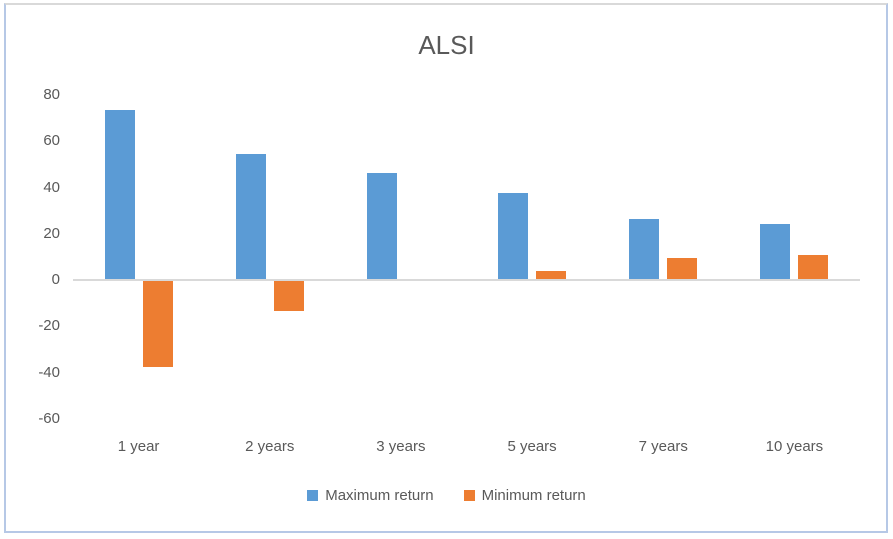 This screenshot has height=539, width=893. What do you see at coordinates (49, 372) in the screenshot?
I see `y-tick-label: -40` at bounding box center [49, 372].